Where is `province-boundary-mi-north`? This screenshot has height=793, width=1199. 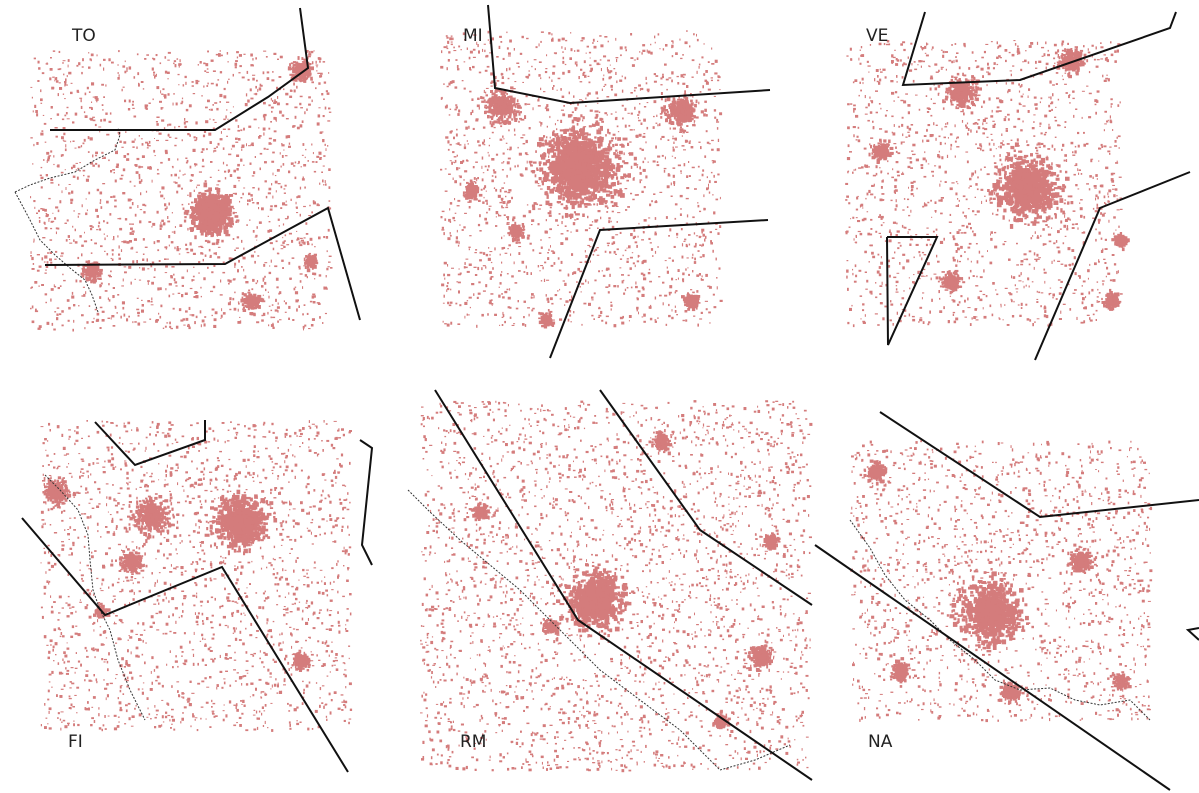
province-boundary-mi-north is located at coordinates (629, 54).